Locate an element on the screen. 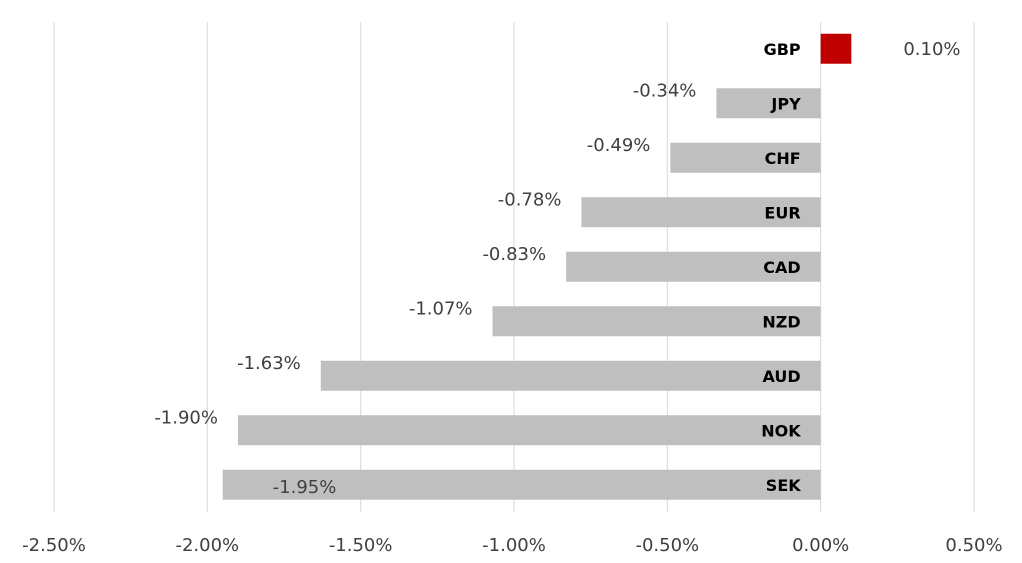 The height and width of the screenshot is (563, 1022). bar-aud is located at coordinates (570, 375).